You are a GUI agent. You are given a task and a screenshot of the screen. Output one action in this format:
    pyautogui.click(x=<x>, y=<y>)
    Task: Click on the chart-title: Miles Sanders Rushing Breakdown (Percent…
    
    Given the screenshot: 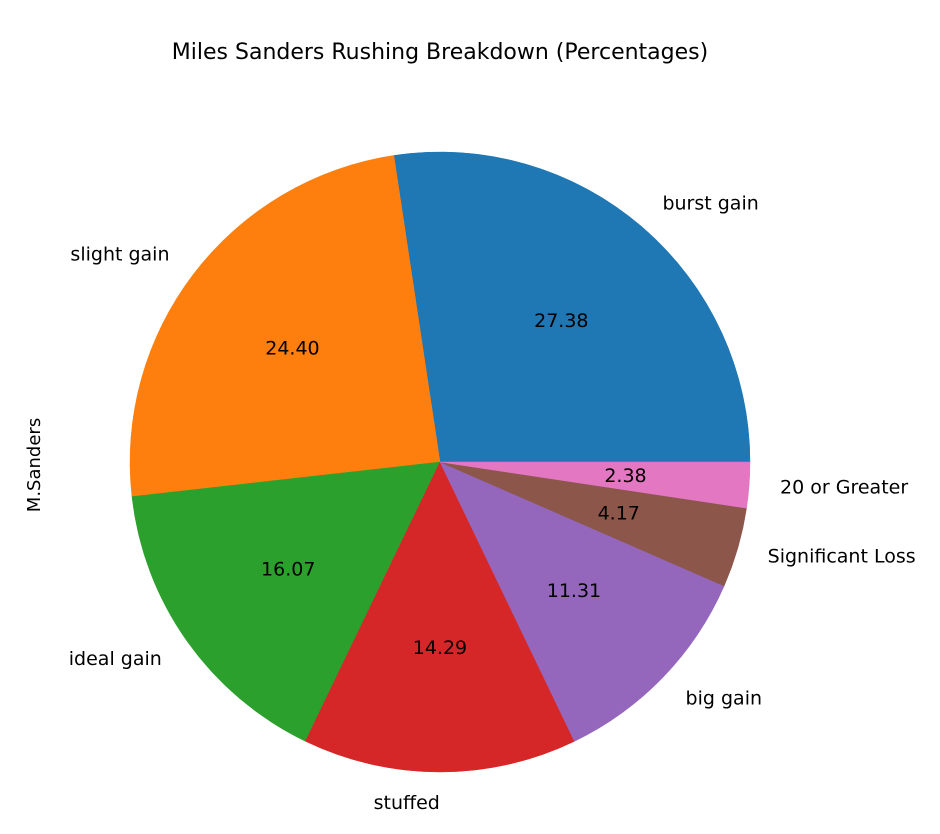 What is the action you would take?
    pyautogui.click(x=440, y=52)
    